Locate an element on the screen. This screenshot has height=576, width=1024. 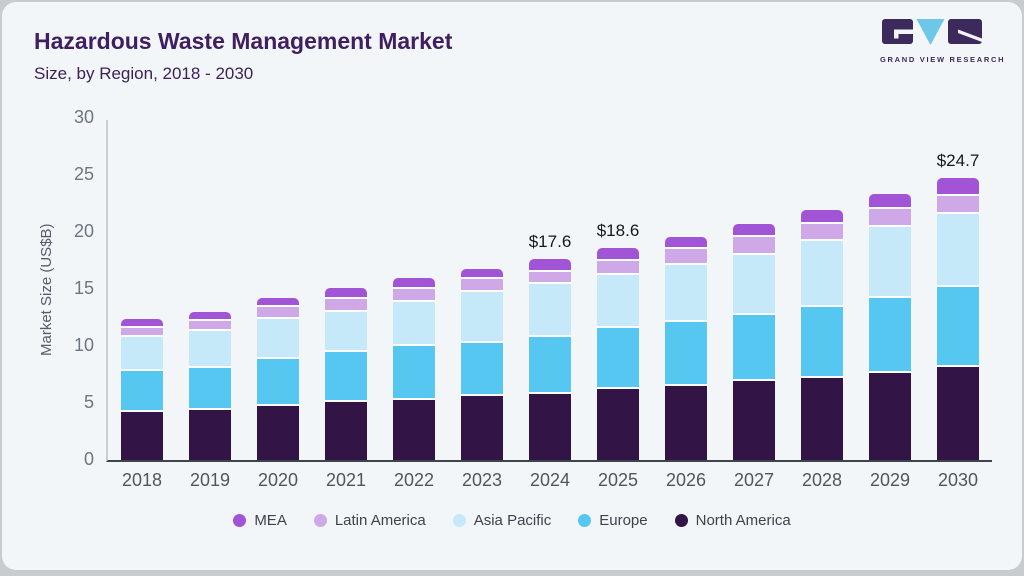
page-title: Hazardous Waste Management Market is located at coordinates (243, 41).